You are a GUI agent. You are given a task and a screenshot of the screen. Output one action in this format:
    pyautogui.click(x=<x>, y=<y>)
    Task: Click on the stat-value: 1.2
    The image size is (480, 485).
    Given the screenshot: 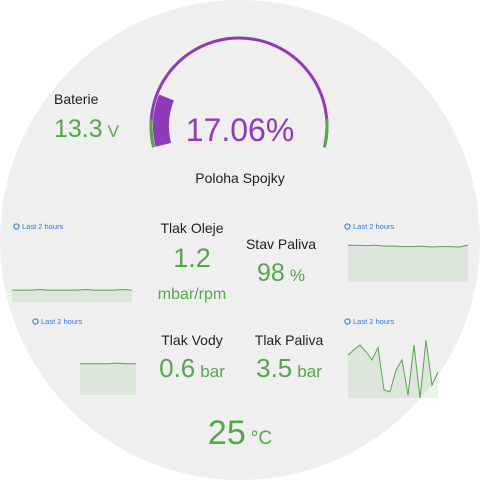 What is the action you would take?
    pyautogui.click(x=192, y=258)
    